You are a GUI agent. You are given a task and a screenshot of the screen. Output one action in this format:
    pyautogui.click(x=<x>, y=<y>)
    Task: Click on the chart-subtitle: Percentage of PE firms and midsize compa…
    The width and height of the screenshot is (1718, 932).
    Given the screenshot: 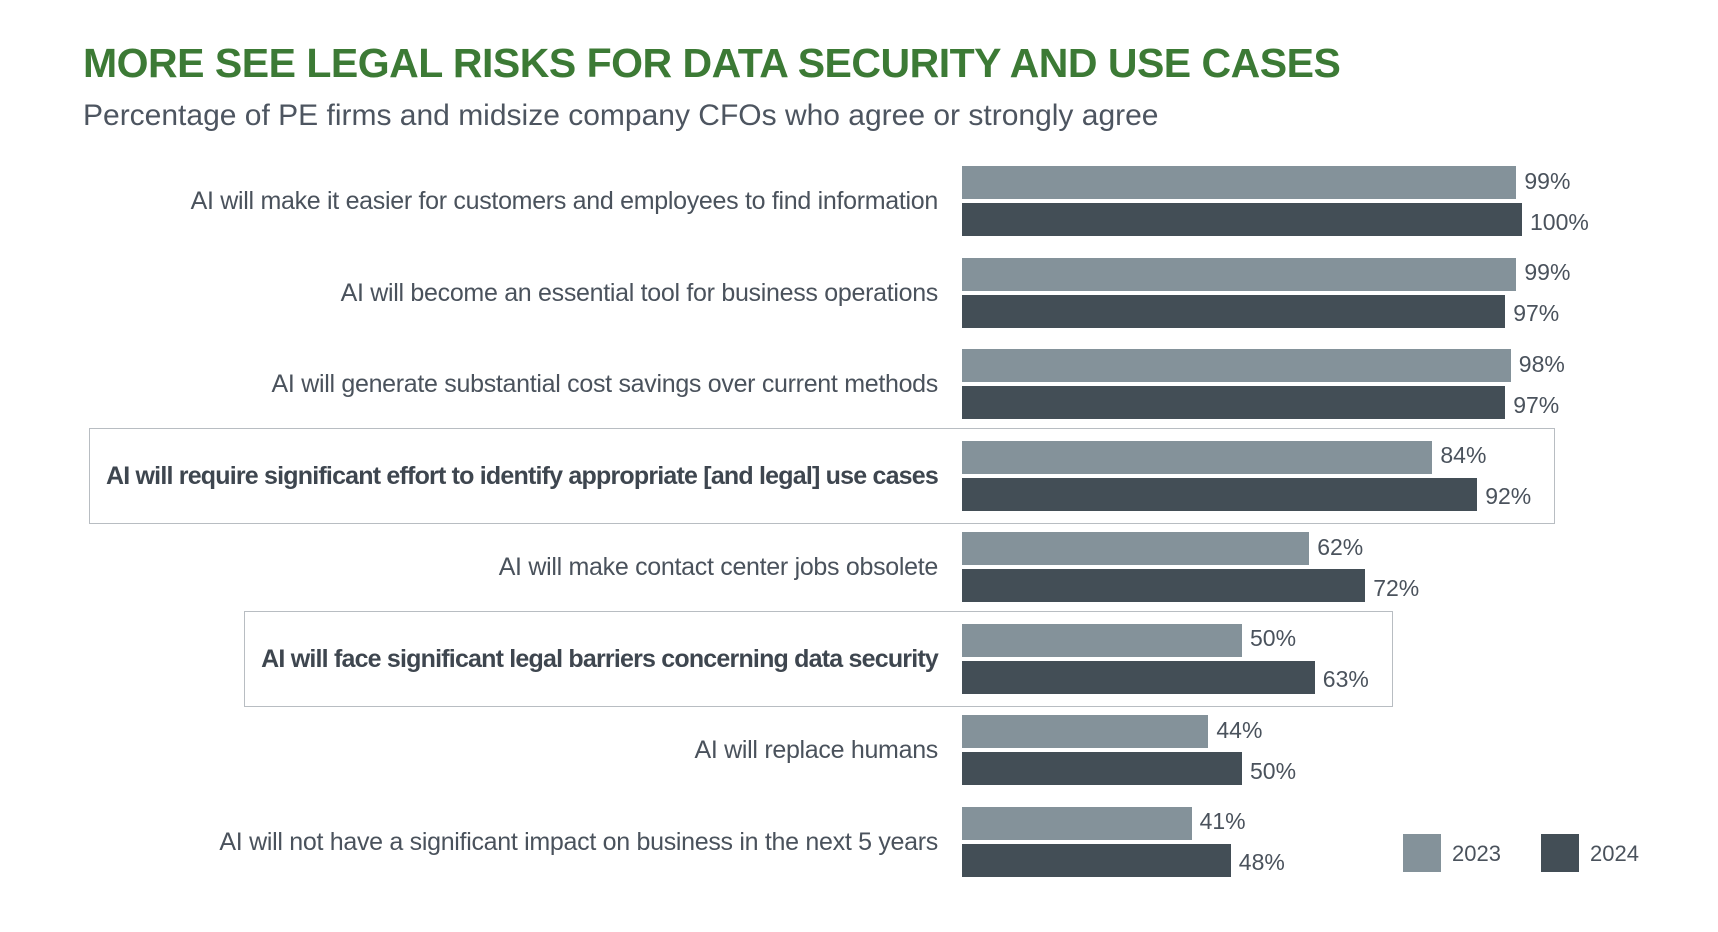 What is the action you would take?
    pyautogui.click(x=621, y=115)
    